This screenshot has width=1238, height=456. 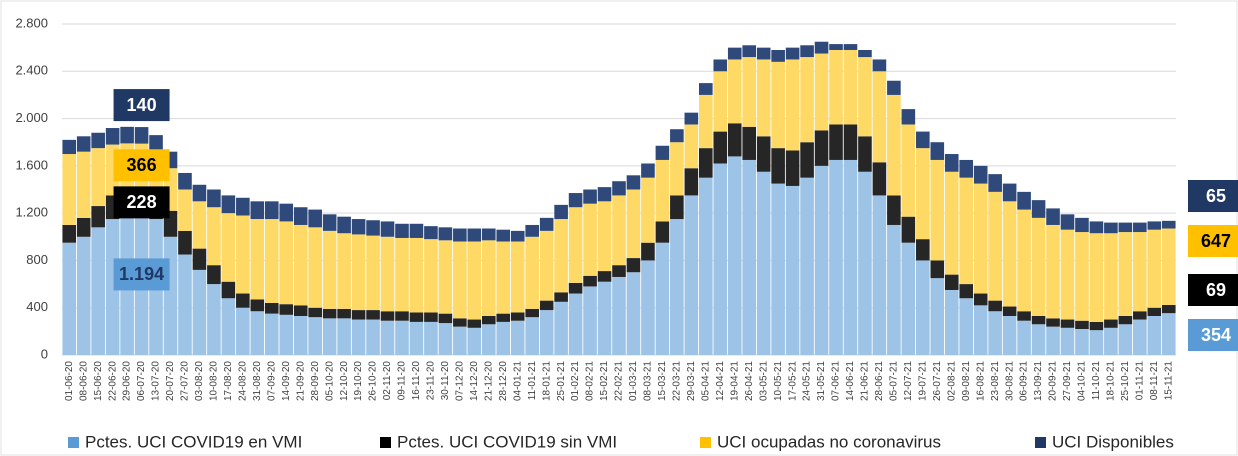 I want to click on legend-label: UCI ocupadas no coronavirus, so click(x=829, y=441).